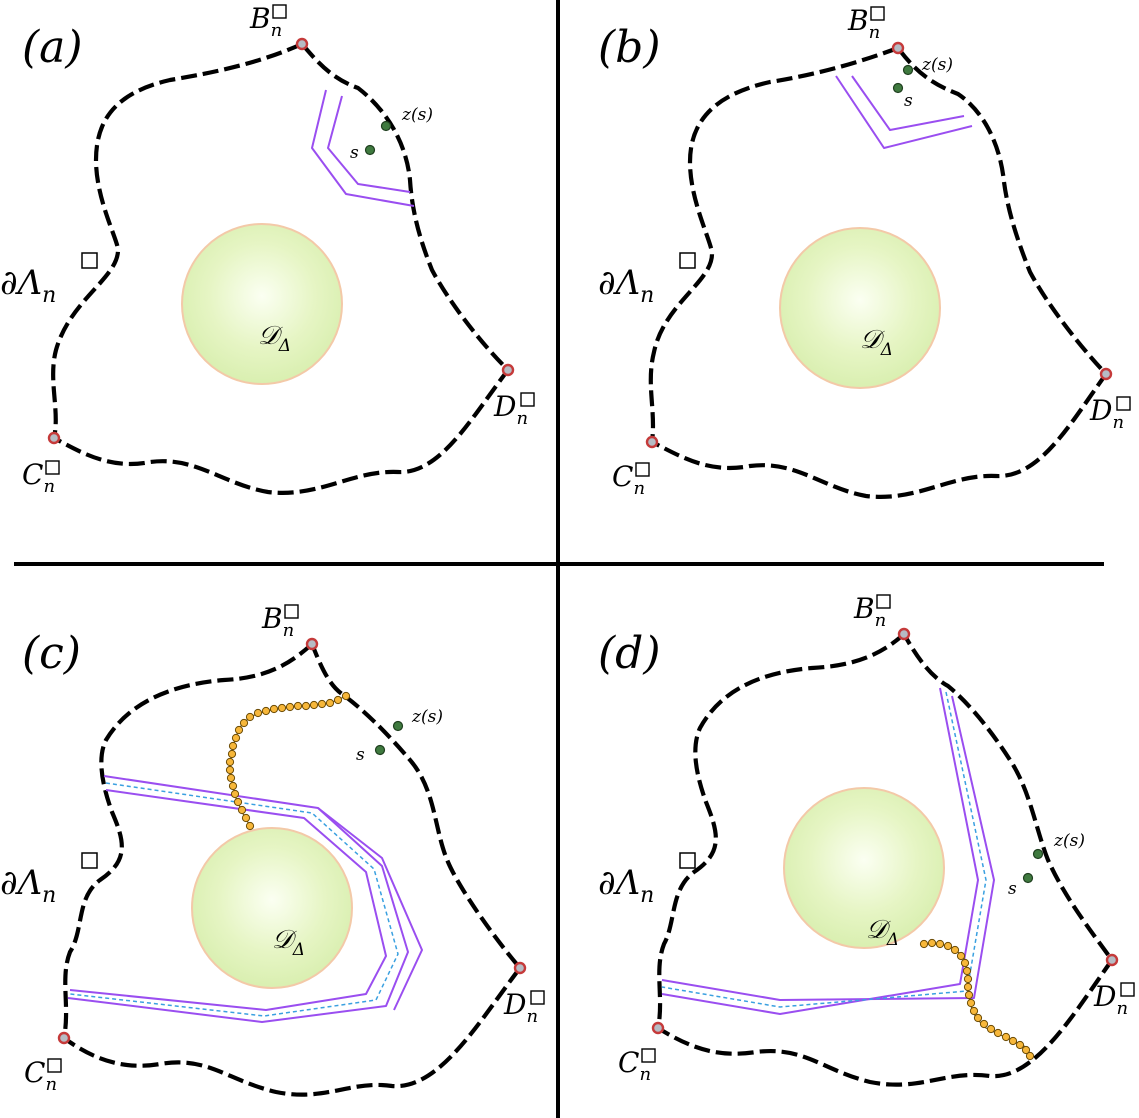 This screenshot has height=1118, width=1139. What do you see at coordinates (370, 909) in the screenshot?
I see `corridor-outer-edge` at bounding box center [370, 909].